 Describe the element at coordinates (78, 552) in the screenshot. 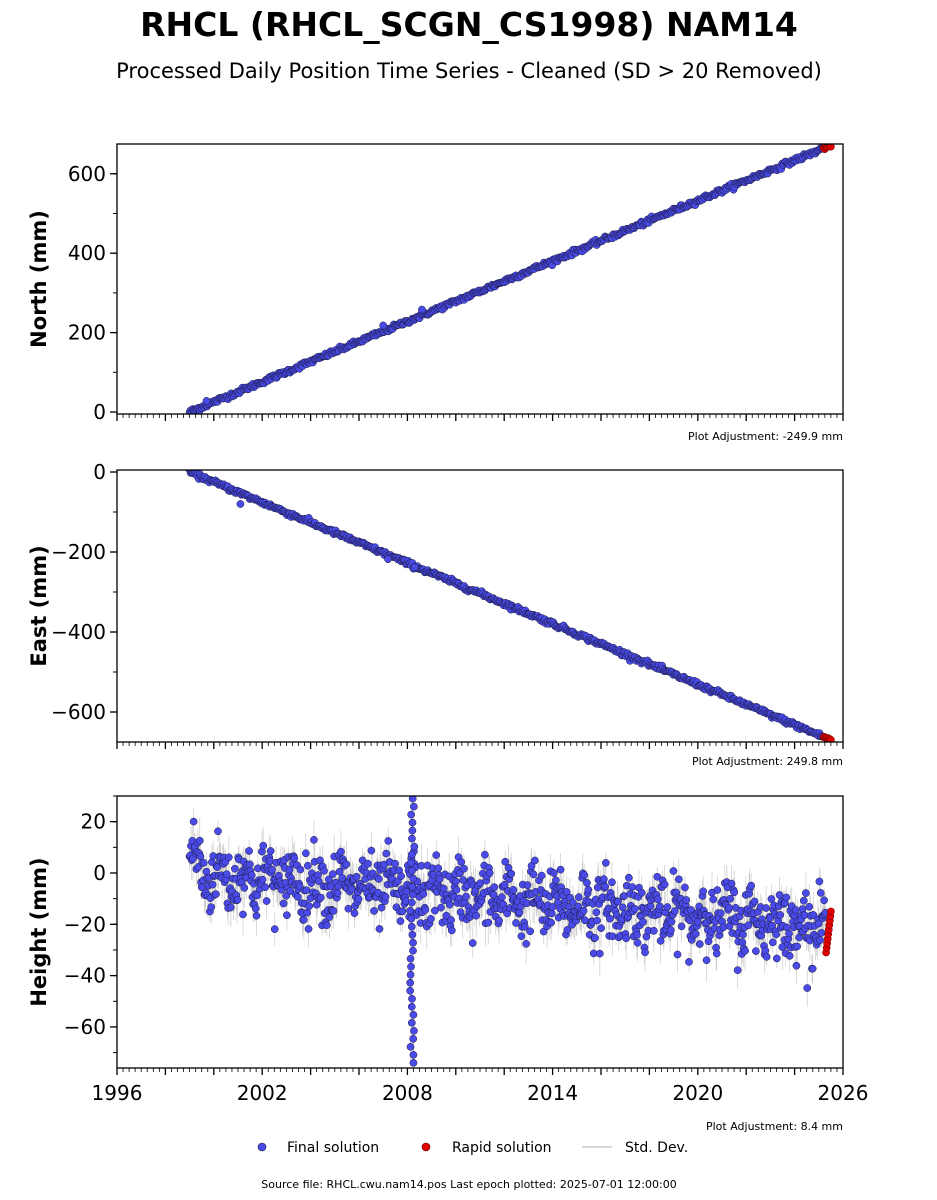

I see `y-tick-label: −200` at that location.